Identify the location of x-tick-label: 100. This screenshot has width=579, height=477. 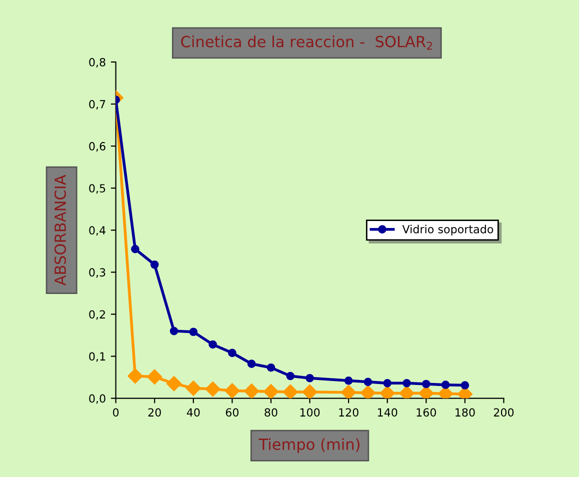
(310, 412).